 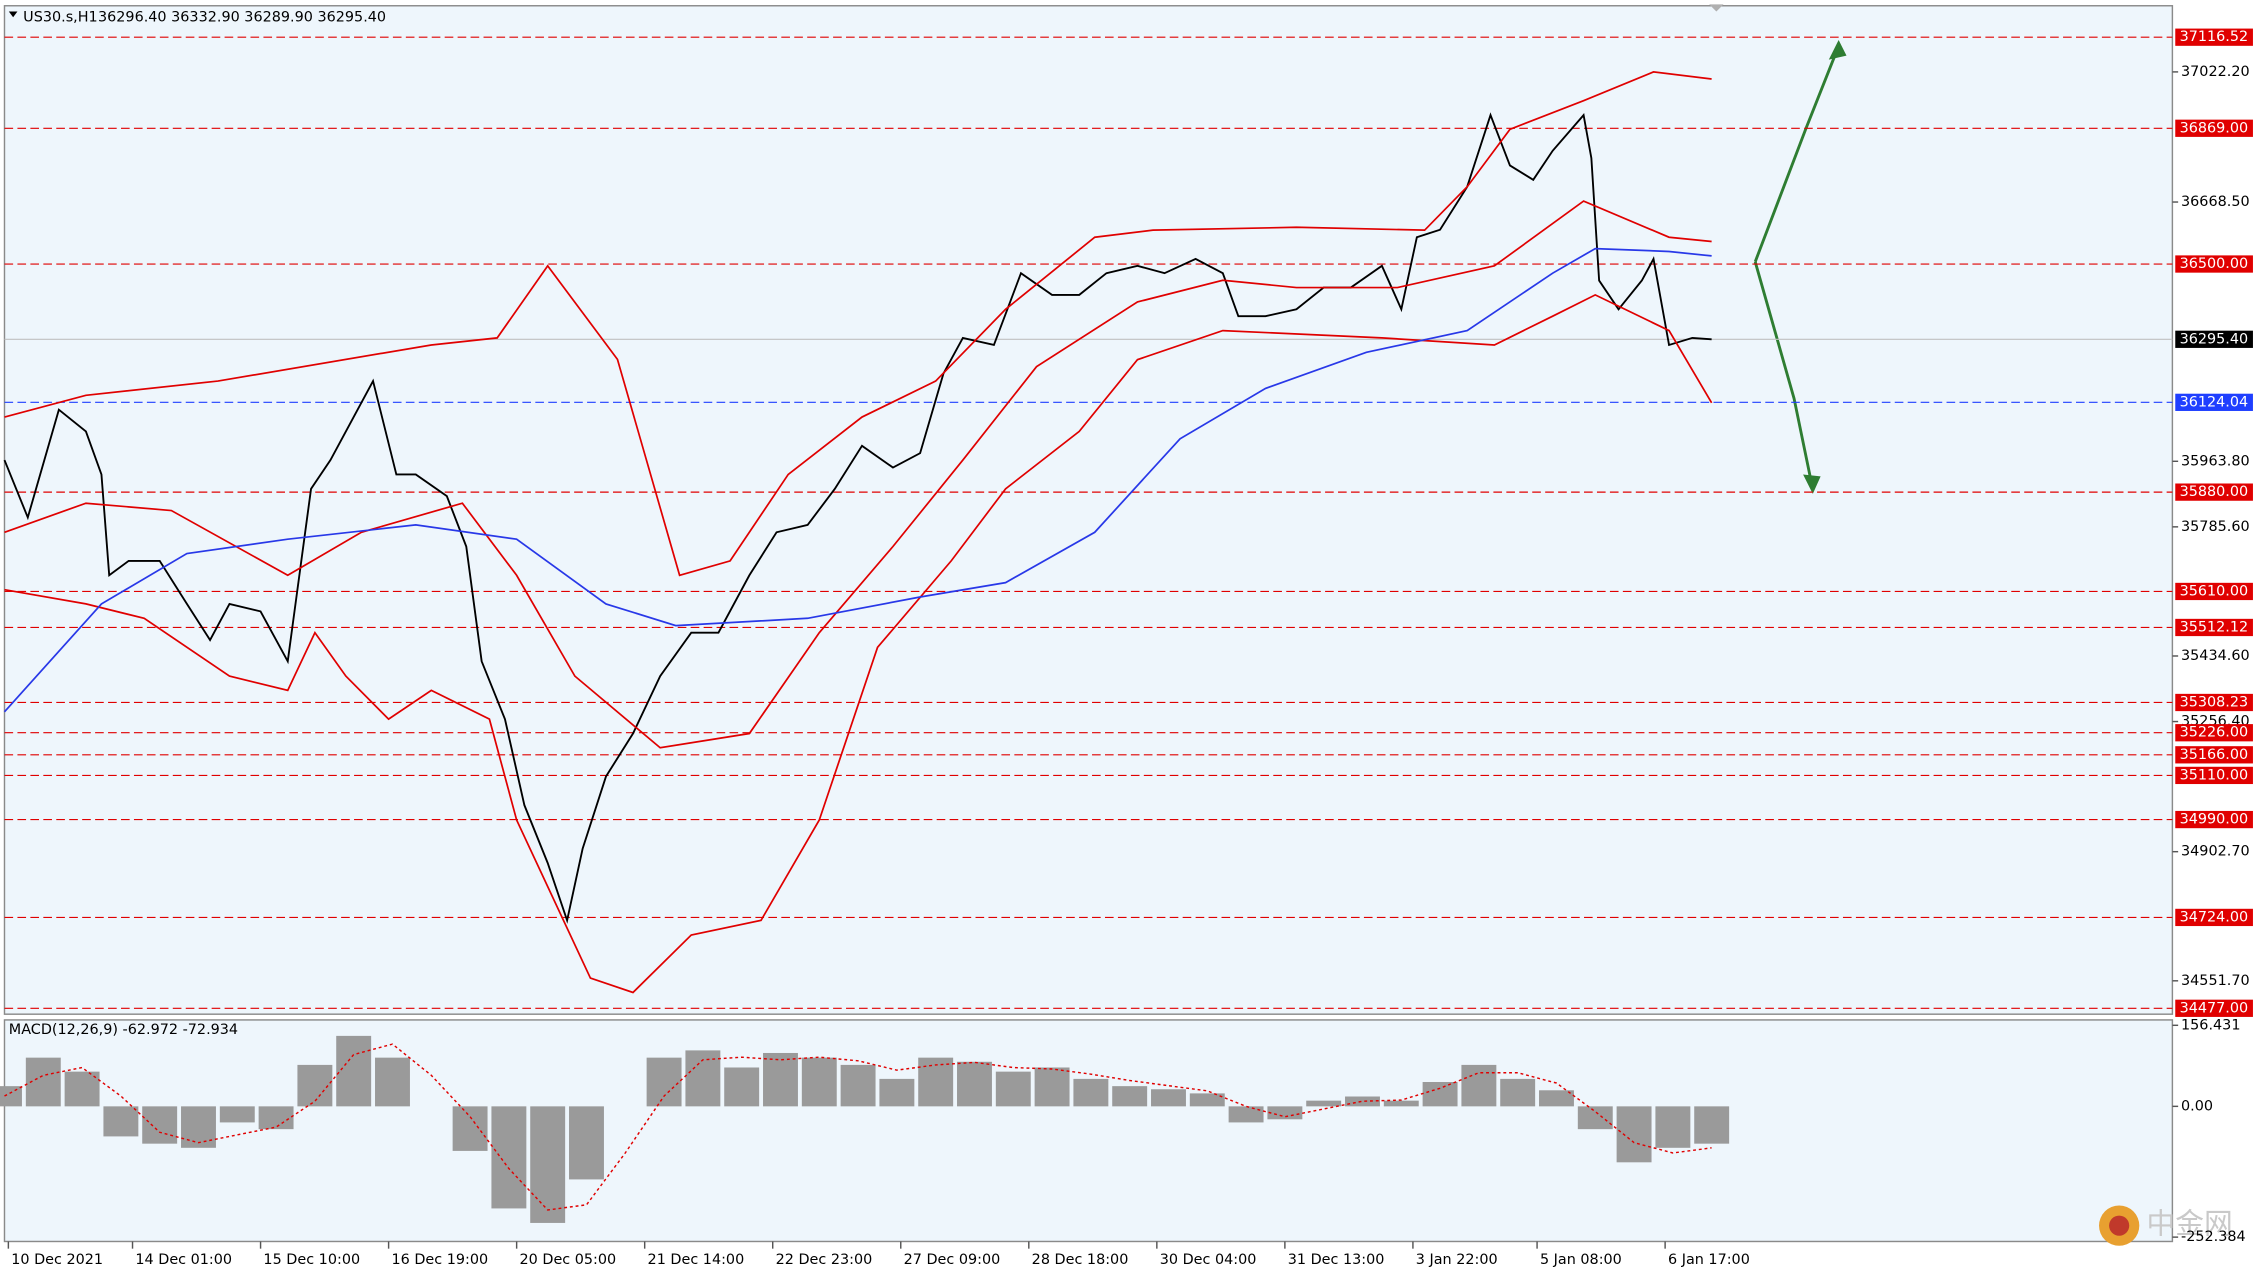 What do you see at coordinates (2215, 852) in the screenshot?
I see `y-tick-label: 34902.70` at bounding box center [2215, 852].